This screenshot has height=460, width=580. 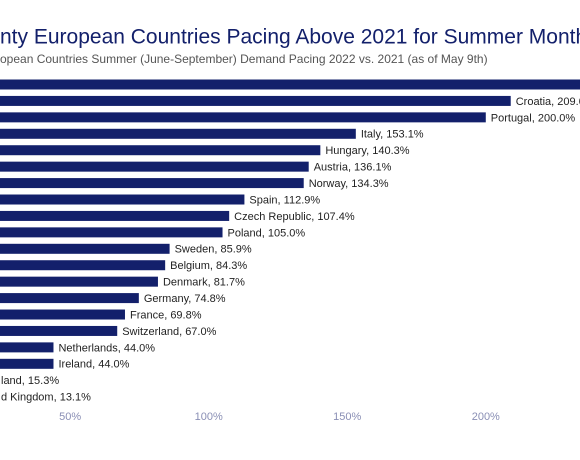 I want to click on bar-label: Sweden, 85.9%, so click(x=213, y=250).